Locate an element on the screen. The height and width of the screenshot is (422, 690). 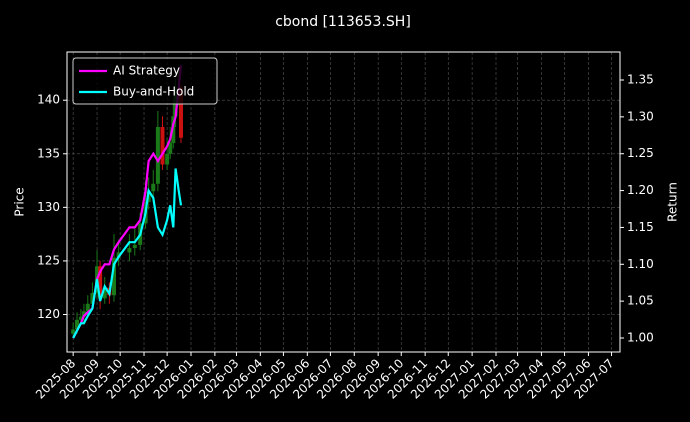
y2-tick-label: 1.30 is located at coordinates (640, 116).